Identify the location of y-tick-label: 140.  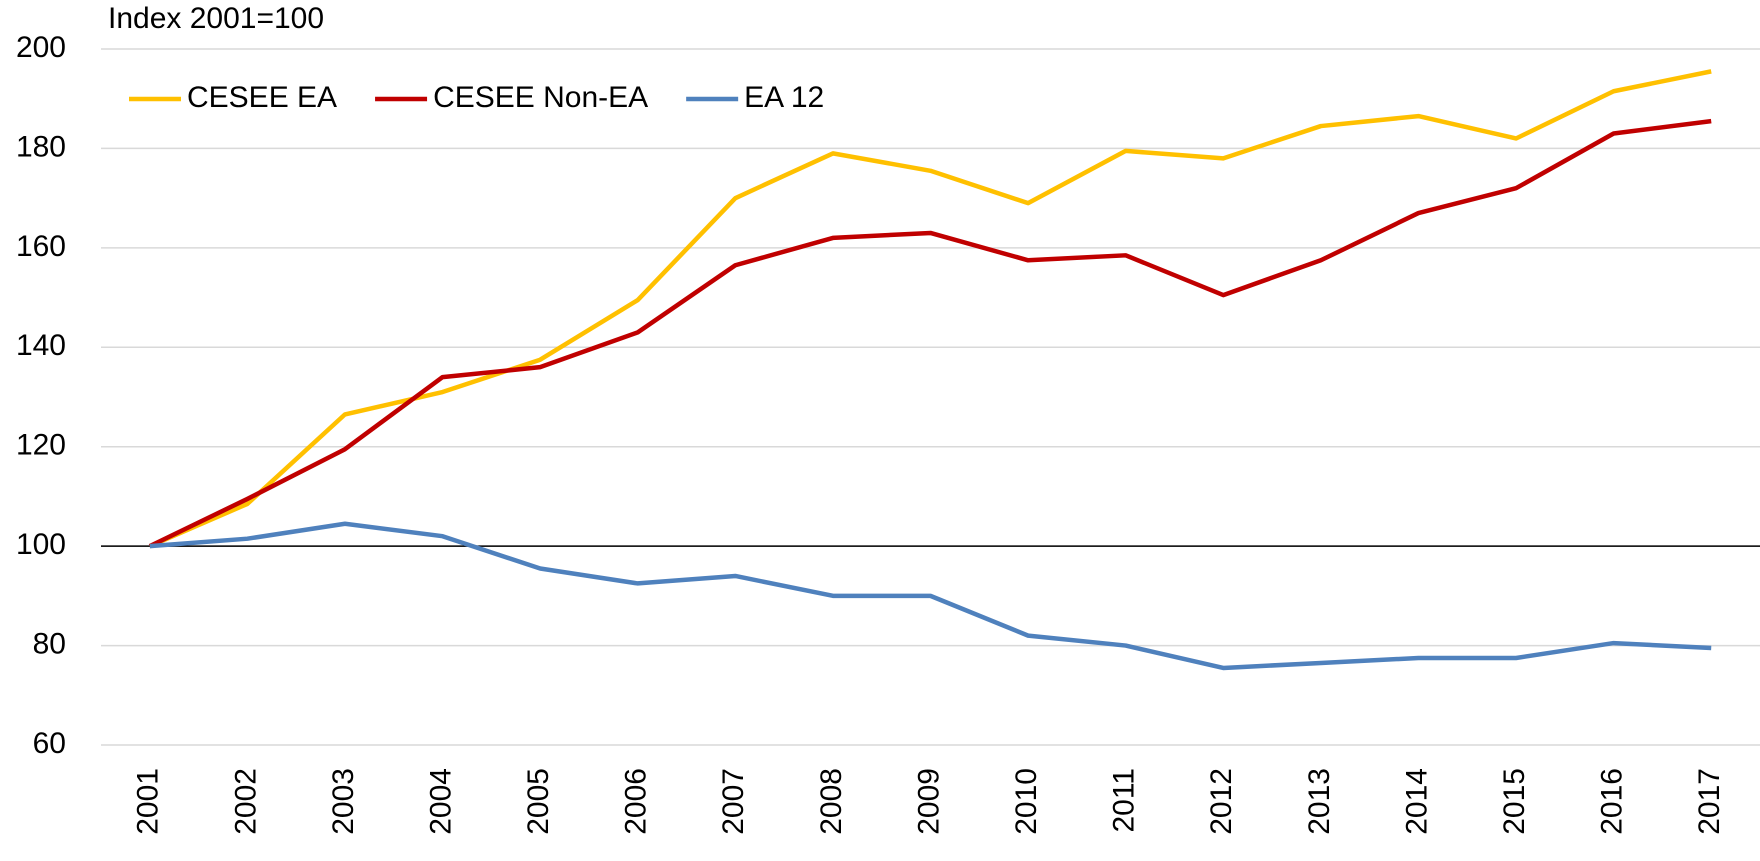
(41, 345).